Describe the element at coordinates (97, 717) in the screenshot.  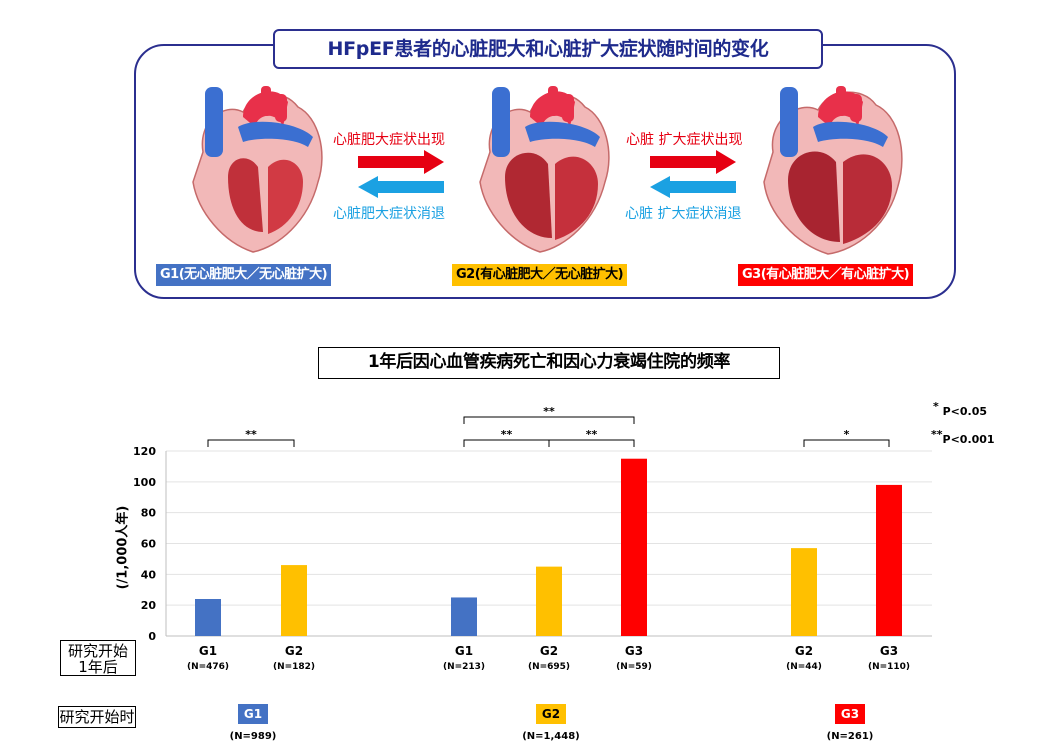
I see `row-label-start: 研究开始时` at that location.